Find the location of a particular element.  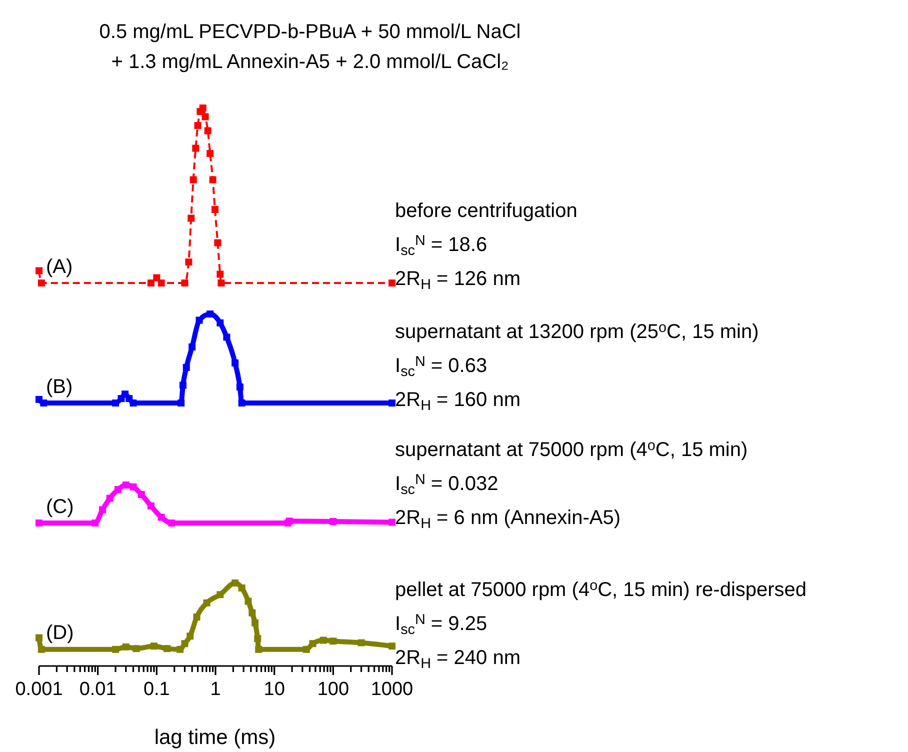

chart-title: 0.5 mg/mL PECVPD-b-PBuA + 50 mmol/L NaCl is located at coordinates (310, 32).